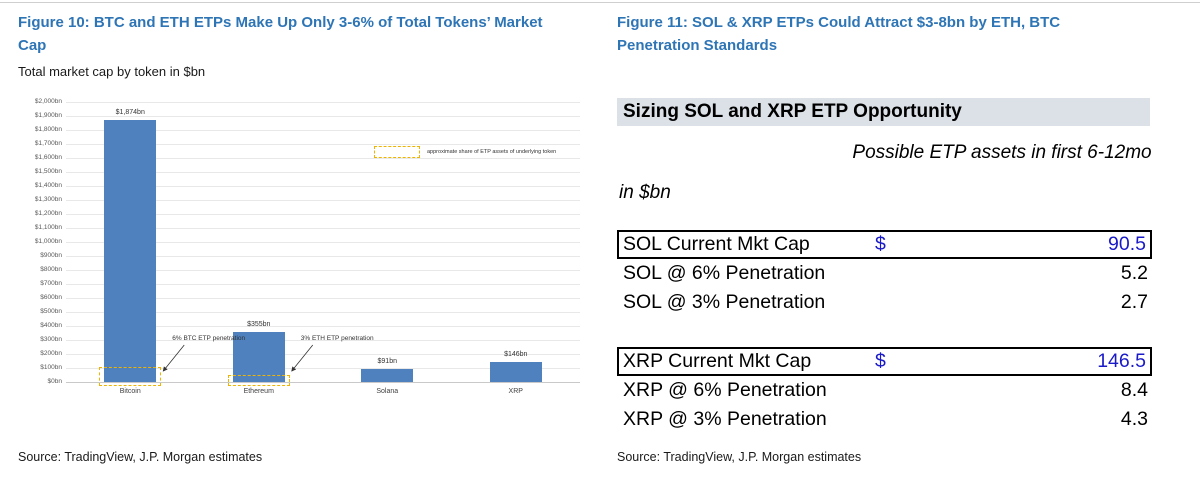  What do you see at coordinates (259, 325) in the screenshot?
I see `bar-value-label: $355bn` at bounding box center [259, 325].